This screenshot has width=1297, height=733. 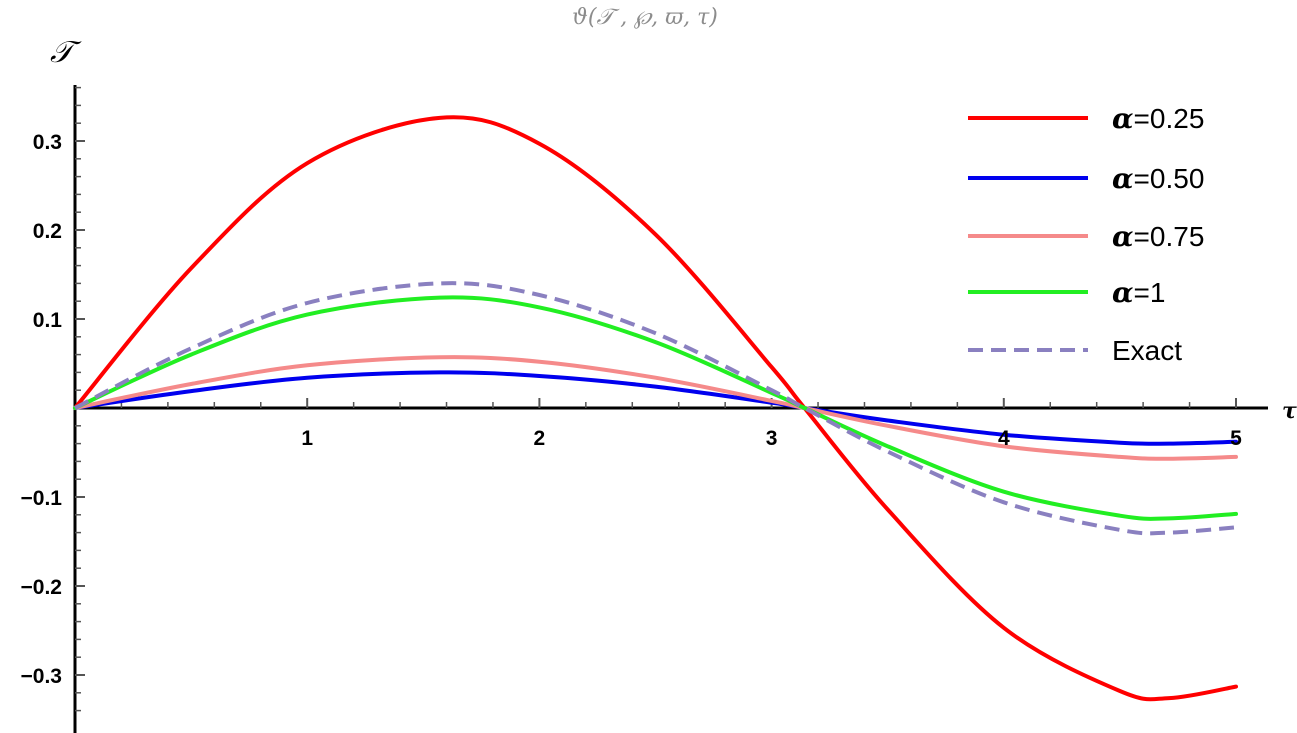 I want to click on y-tick-label: −0.2, so click(x=41, y=587).